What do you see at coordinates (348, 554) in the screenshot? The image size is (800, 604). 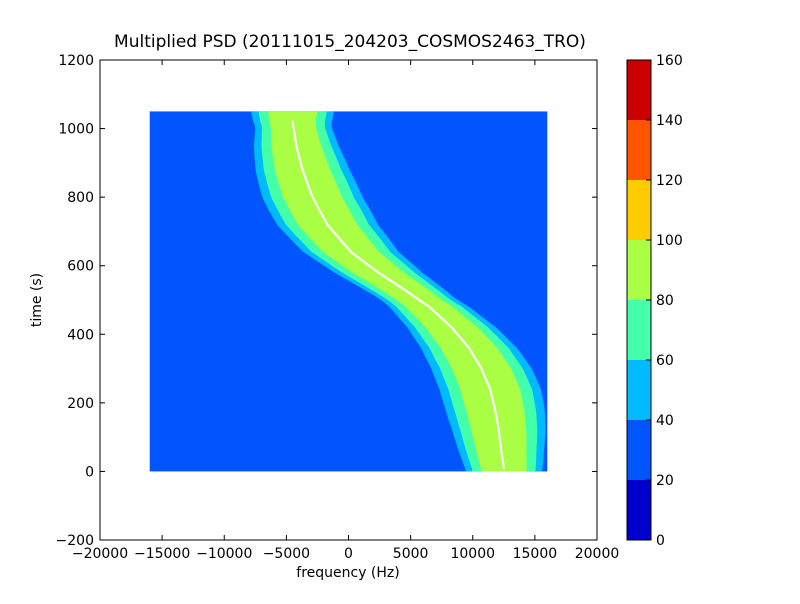 I see `x-tick-label: 0` at bounding box center [348, 554].